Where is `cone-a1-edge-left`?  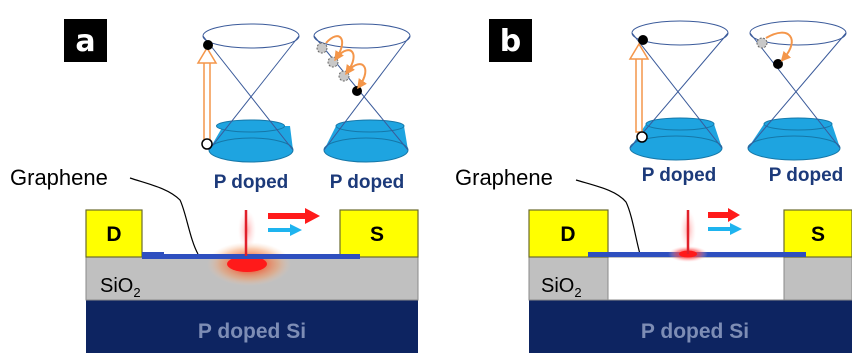
cone-a1-edge-left is located at coordinates (248, 93).